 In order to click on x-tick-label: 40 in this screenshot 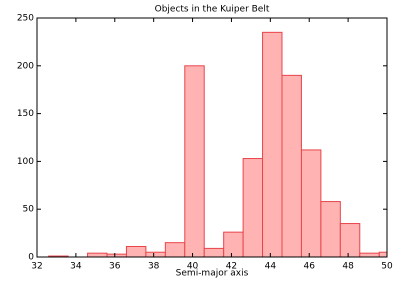, I will do `click(193, 267)`.